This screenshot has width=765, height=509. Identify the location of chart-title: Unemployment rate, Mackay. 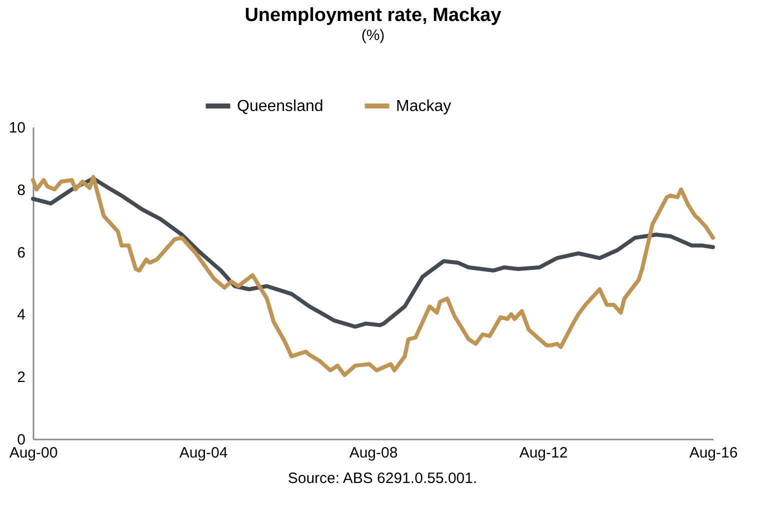
(373, 15).